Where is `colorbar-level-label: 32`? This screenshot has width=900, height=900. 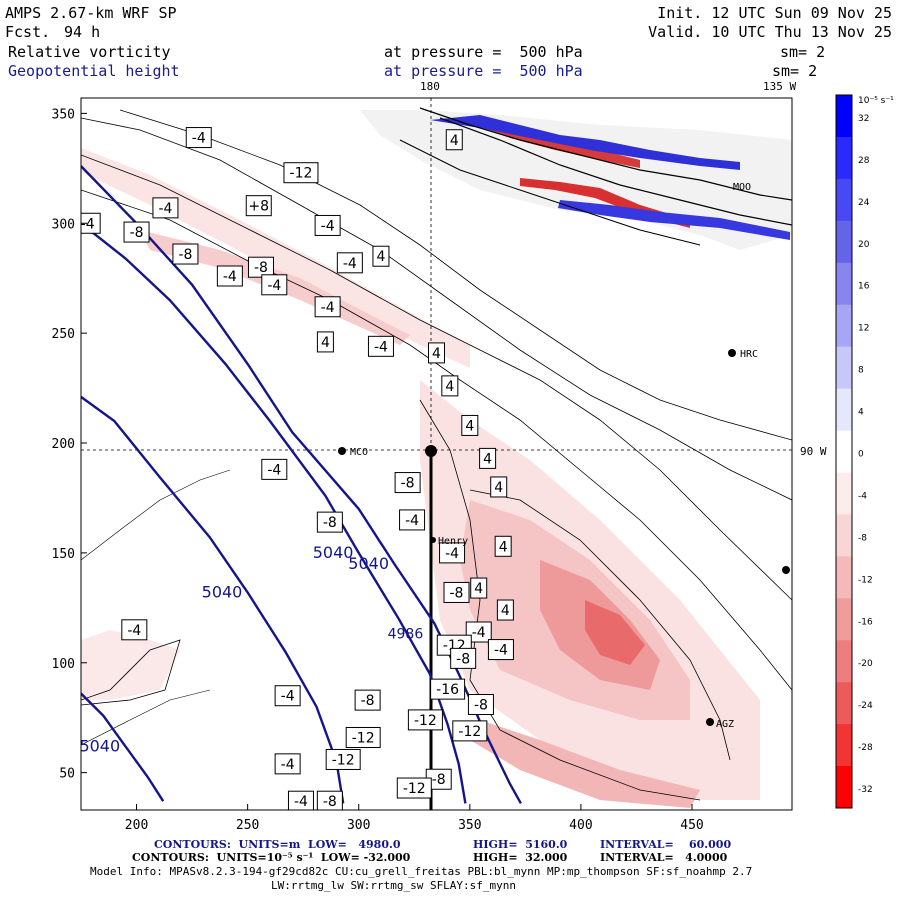
colorbar-level-label: 32 is located at coordinates (863, 119).